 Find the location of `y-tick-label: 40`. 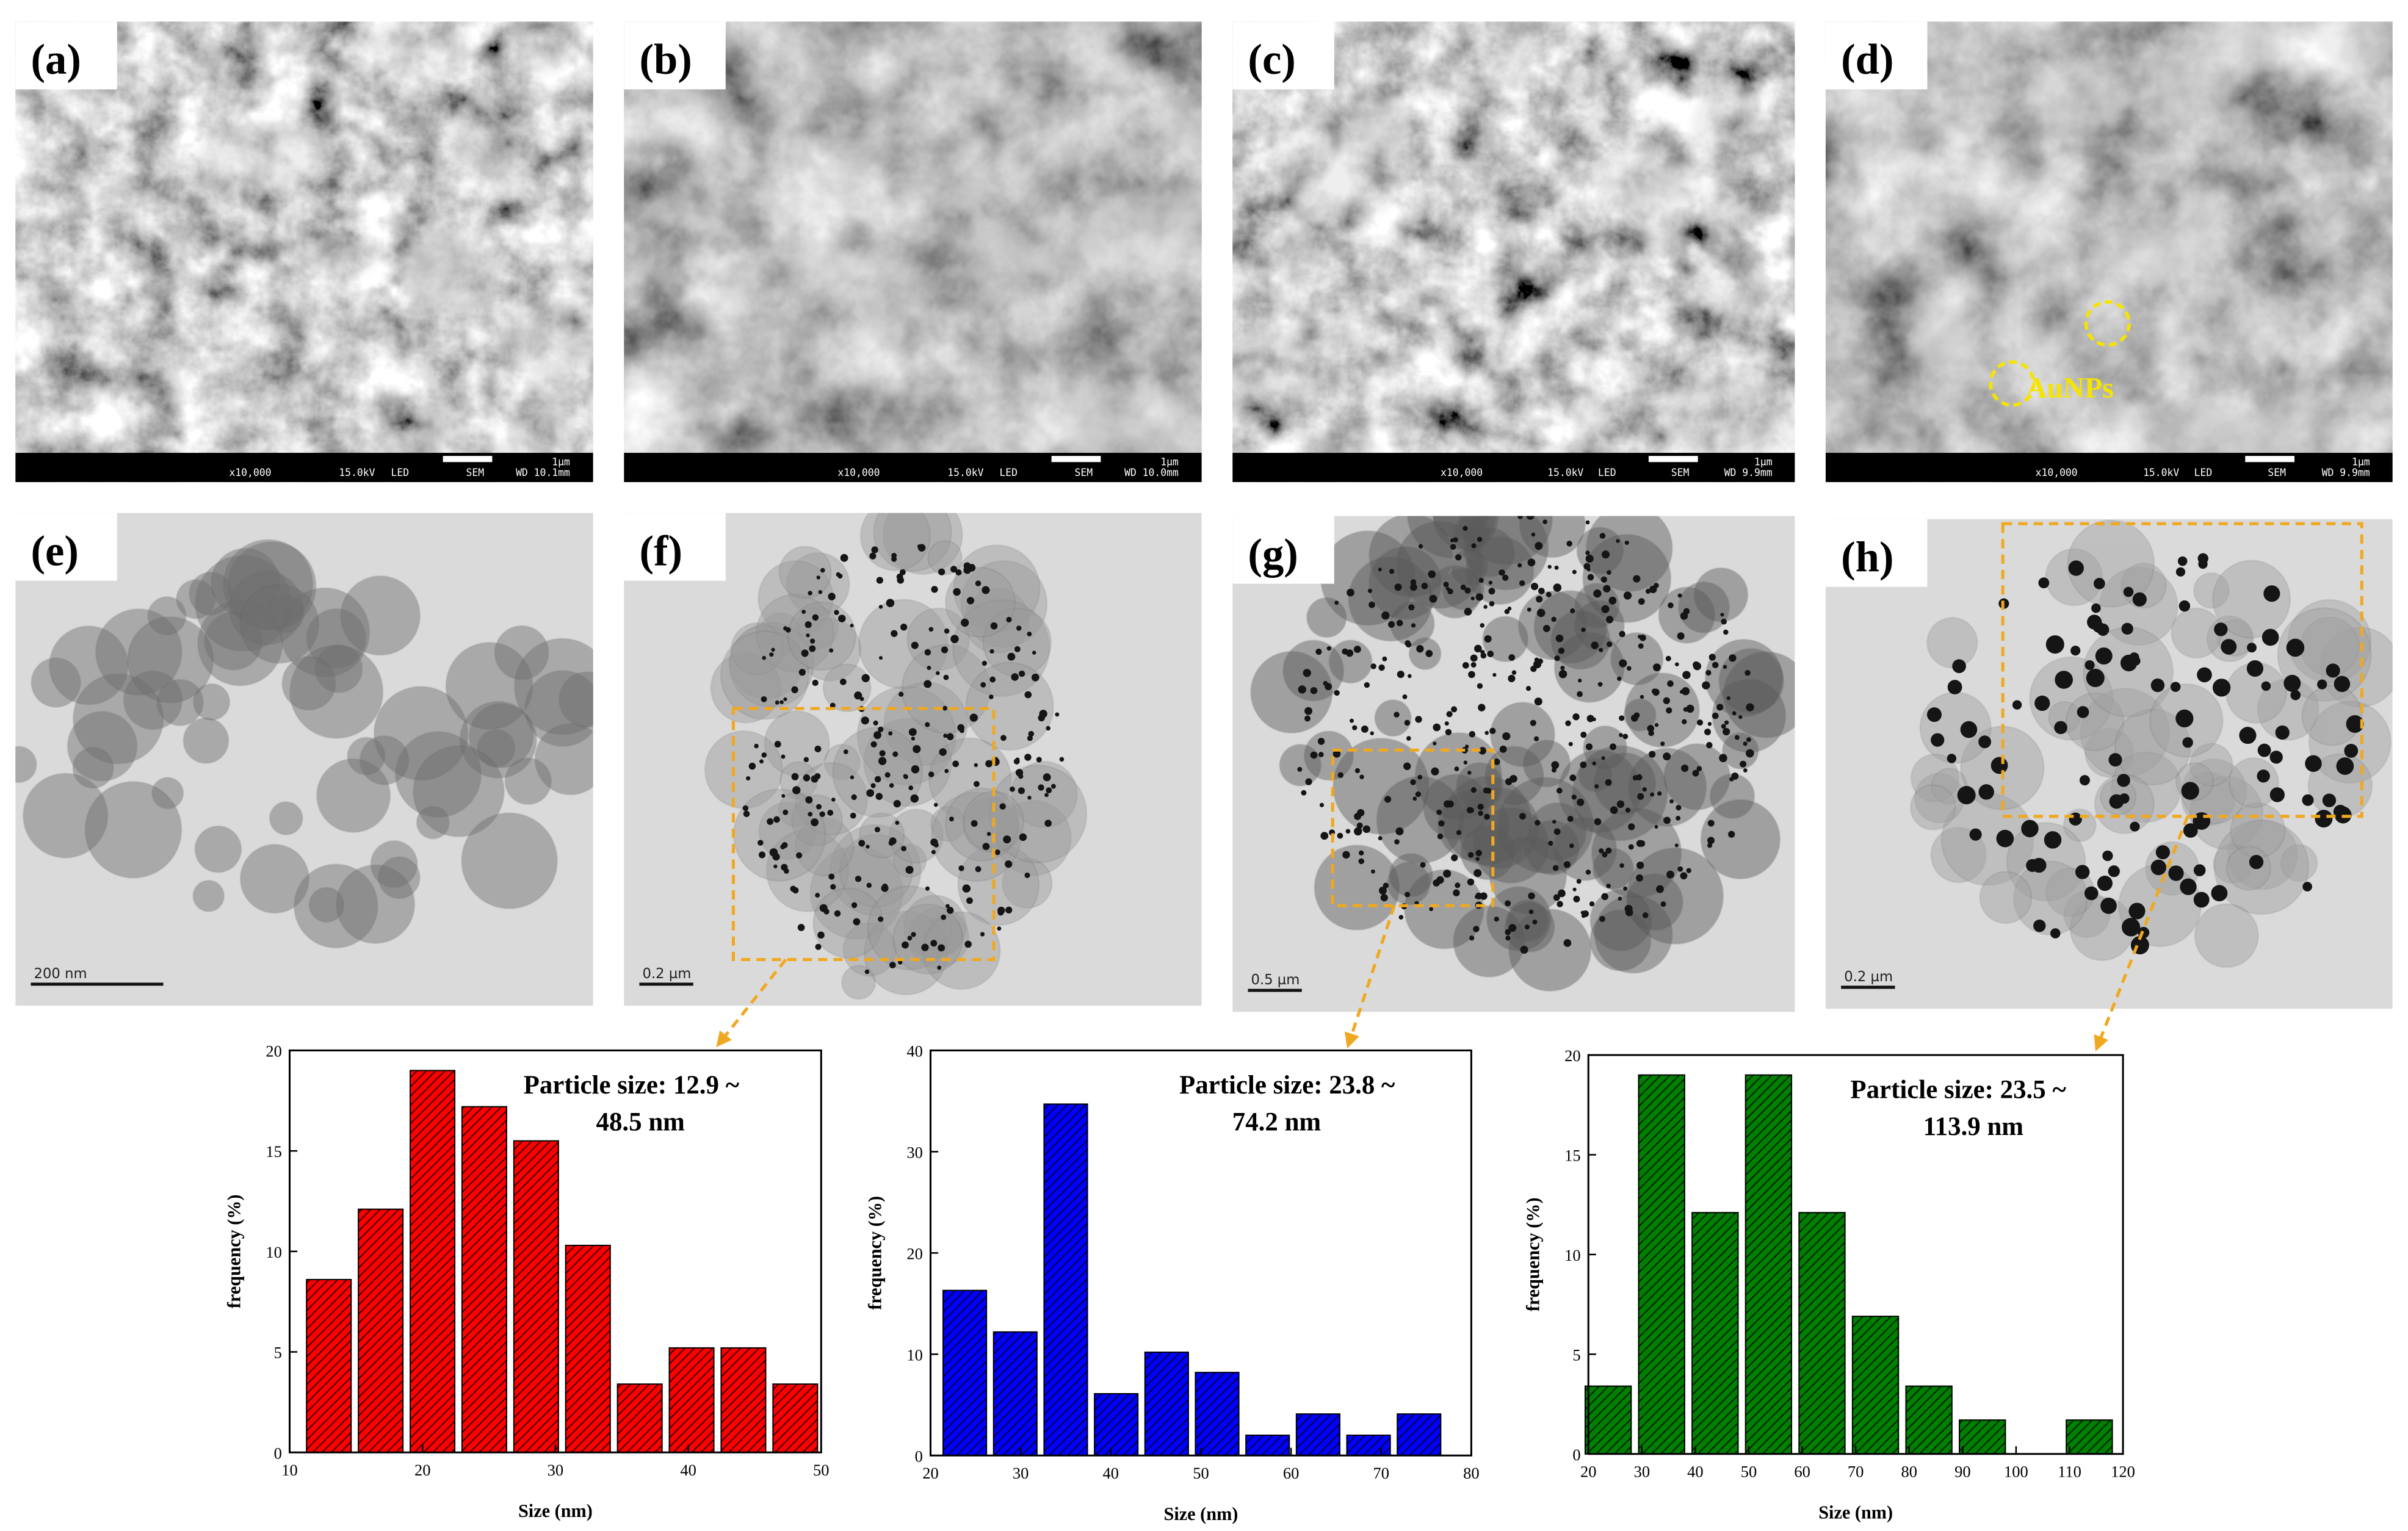

y-tick-label: 40 is located at coordinates (915, 1051).